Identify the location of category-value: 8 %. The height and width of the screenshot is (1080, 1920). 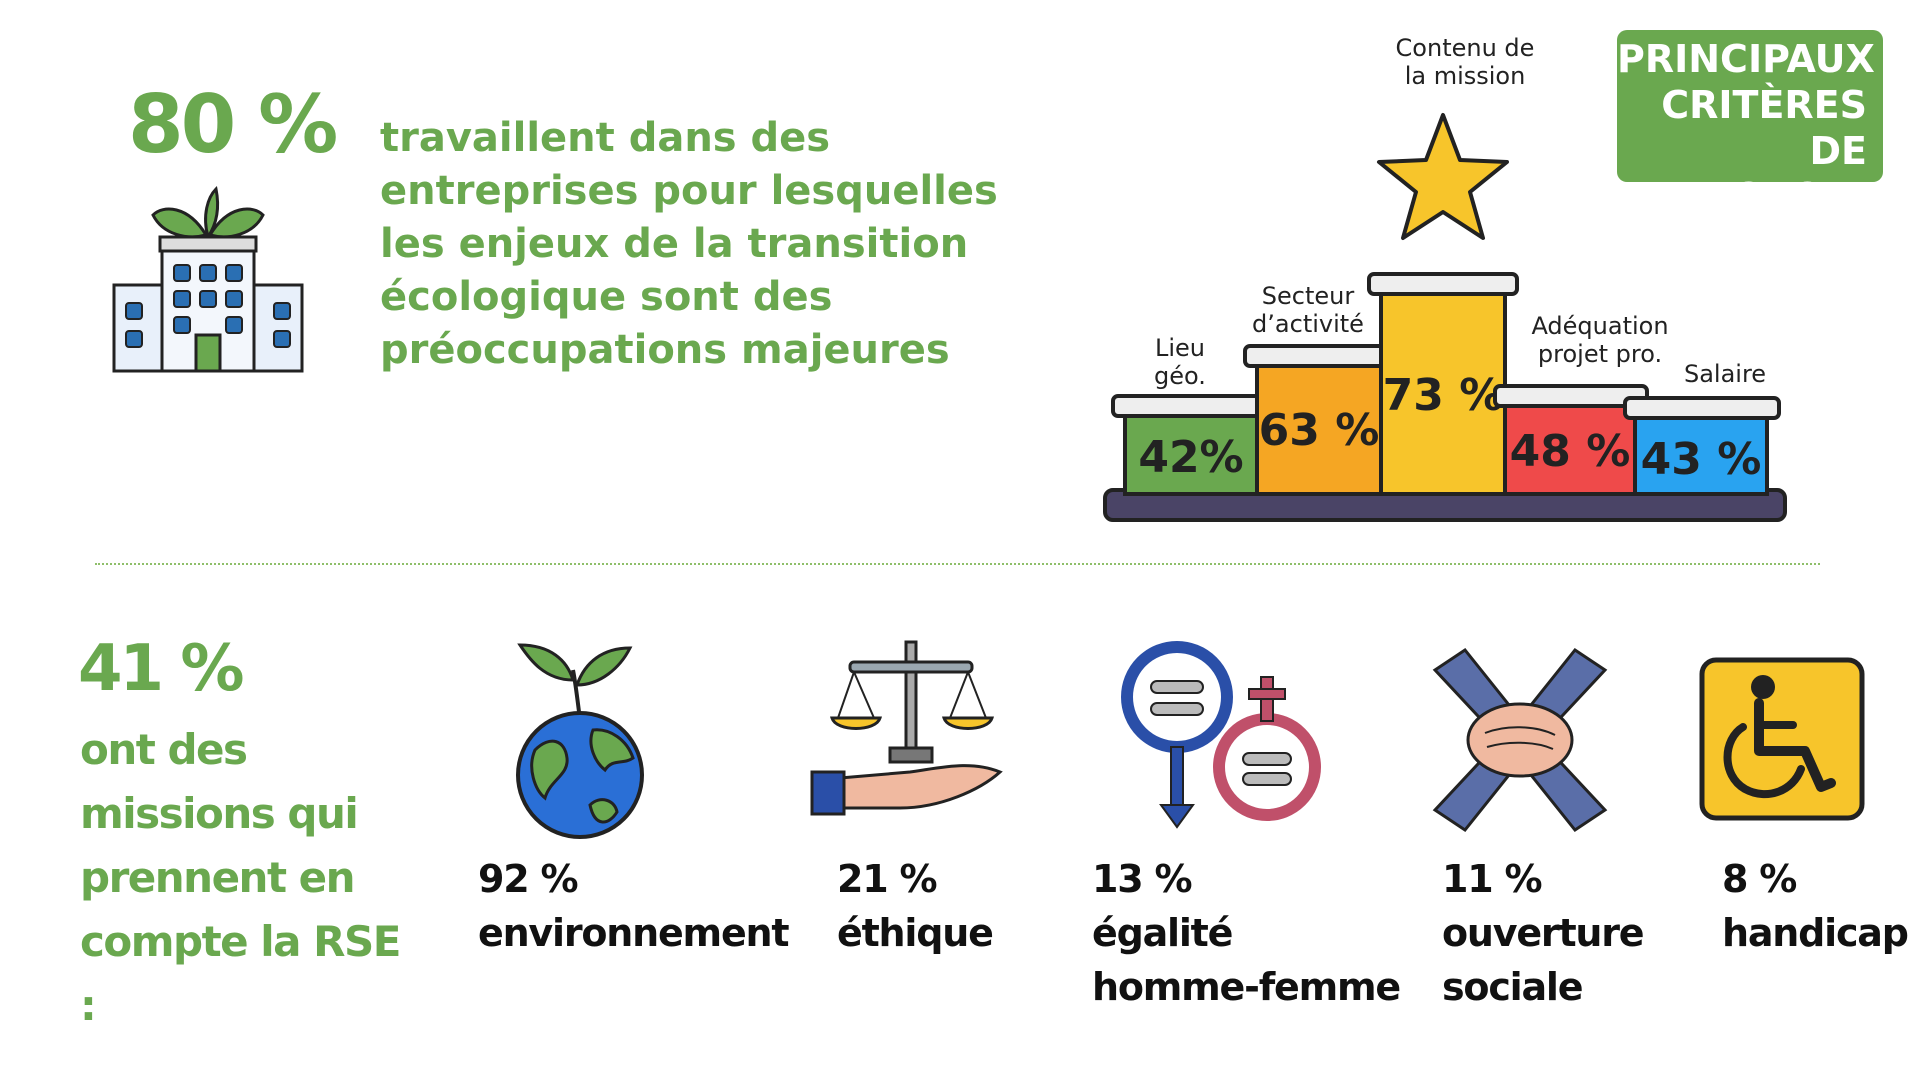
(1759, 879).